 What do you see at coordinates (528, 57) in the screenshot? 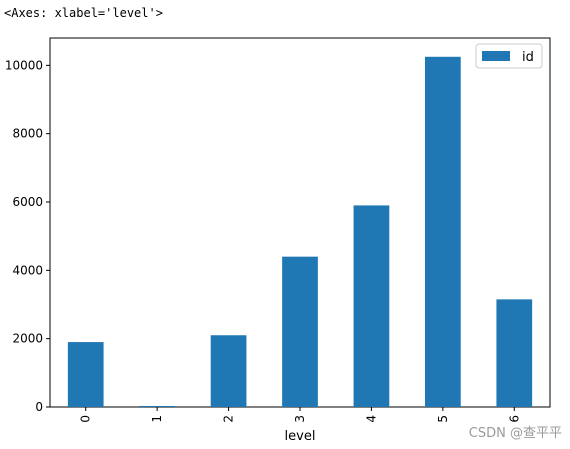
I see `legend-label: id` at bounding box center [528, 57].